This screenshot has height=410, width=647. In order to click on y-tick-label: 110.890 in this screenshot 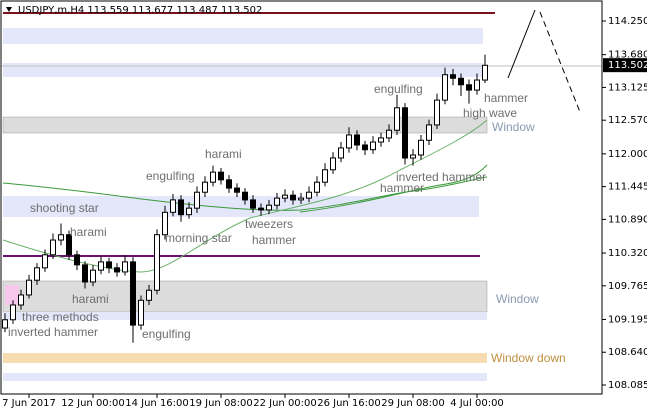, I will do `click(627, 219)`.